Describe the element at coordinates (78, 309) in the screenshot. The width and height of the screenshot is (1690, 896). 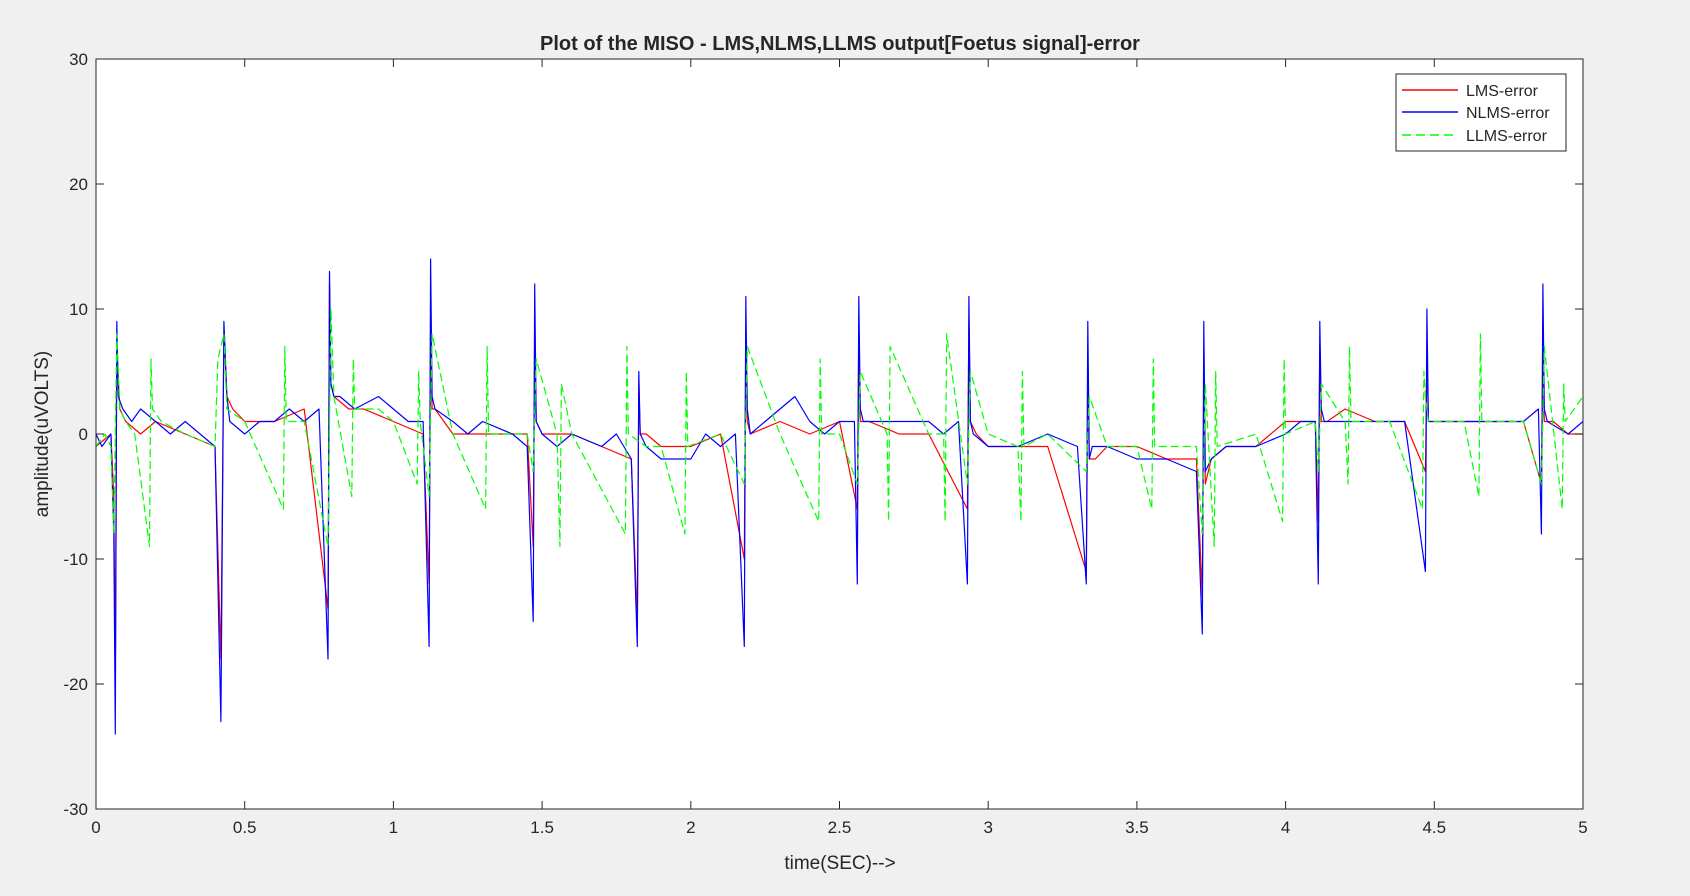
I see `y-tick-label: 10` at that location.